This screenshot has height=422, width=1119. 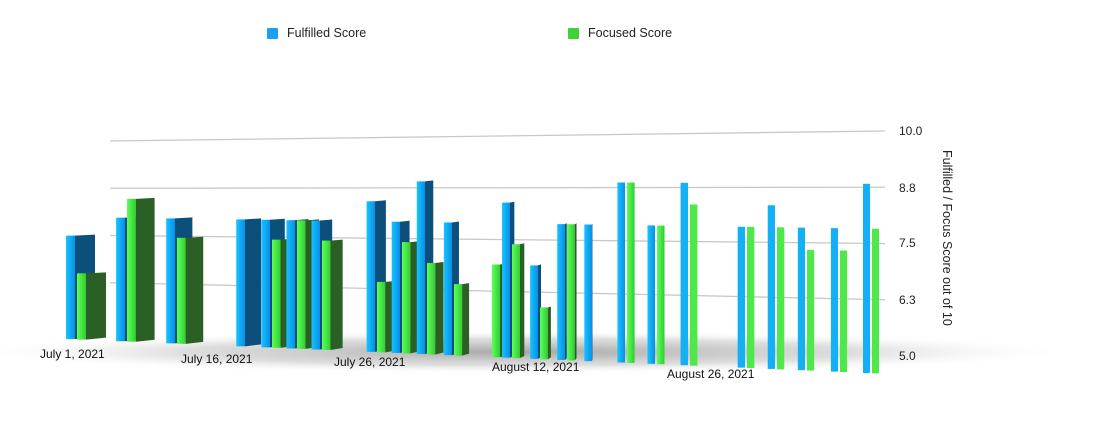 What do you see at coordinates (217, 359) in the screenshot?
I see `x-tick-july-16: July 16, 2021` at bounding box center [217, 359].